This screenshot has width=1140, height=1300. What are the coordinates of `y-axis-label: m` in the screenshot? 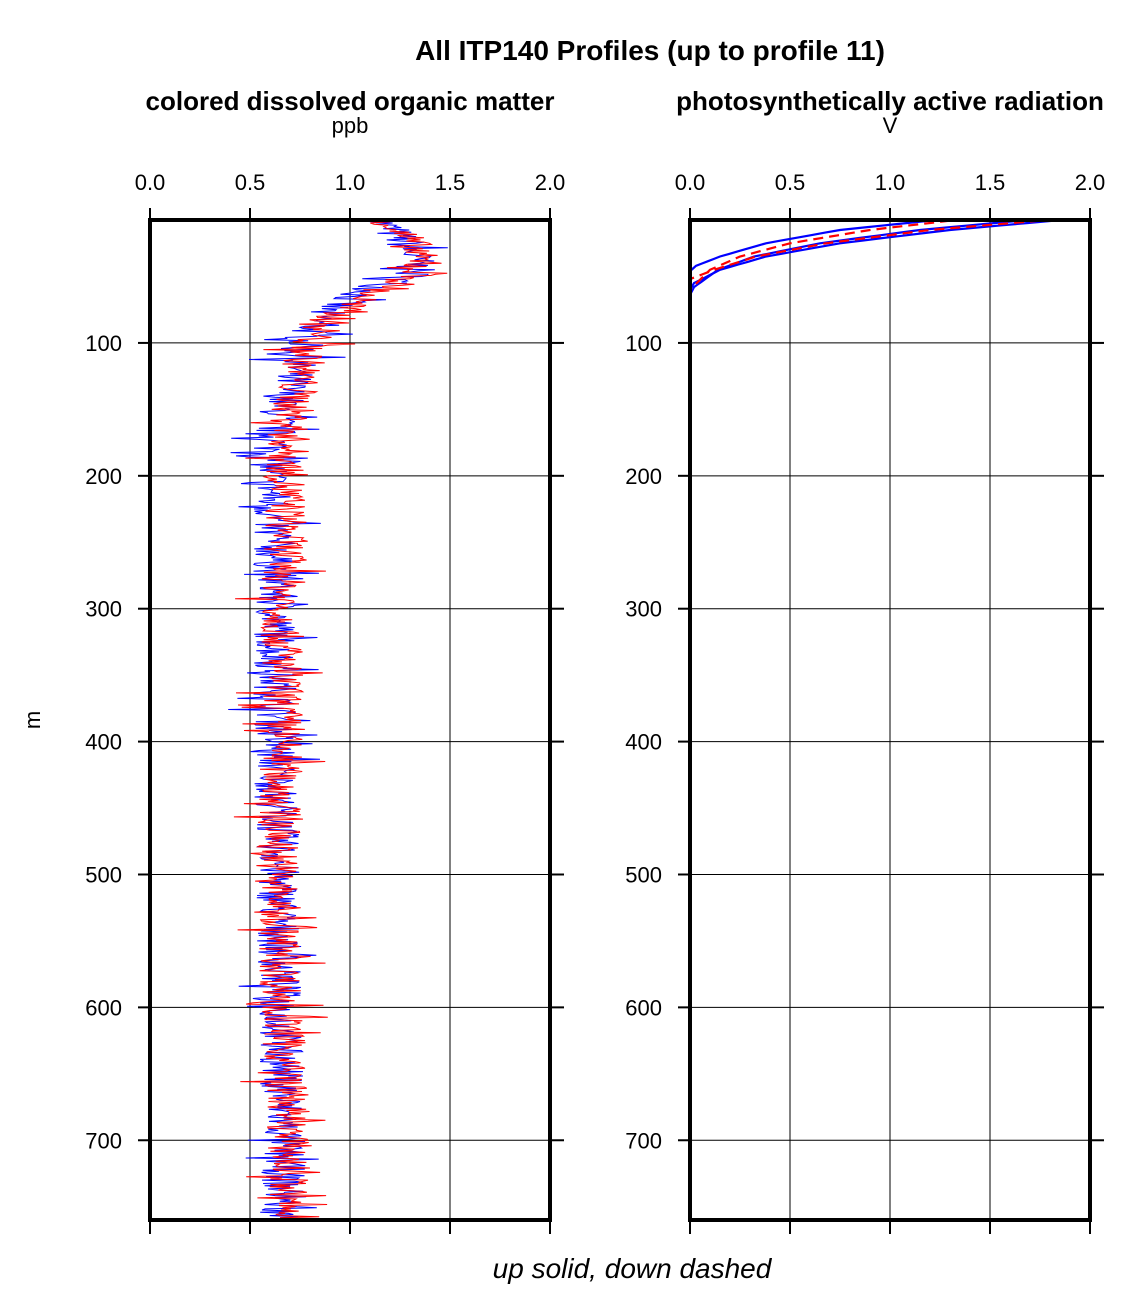 It's located at (32, 720).